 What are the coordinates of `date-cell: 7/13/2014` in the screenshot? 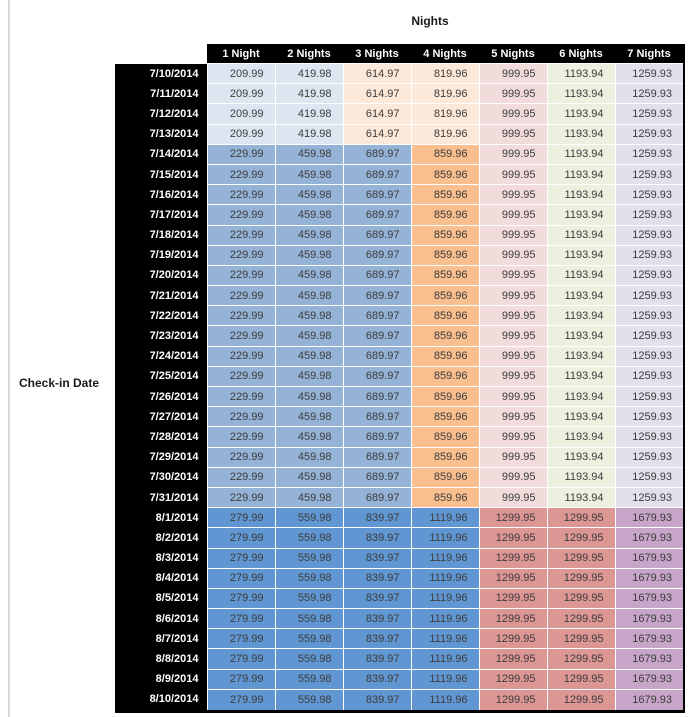 It's located at (161, 134).